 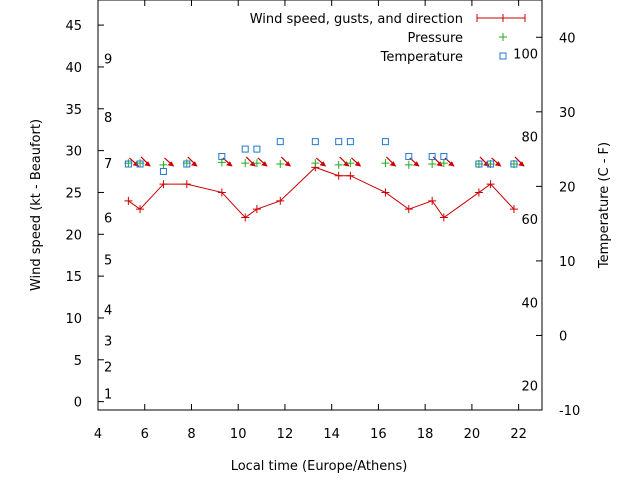 I want to click on x-tick-label: 8, so click(x=191, y=434).